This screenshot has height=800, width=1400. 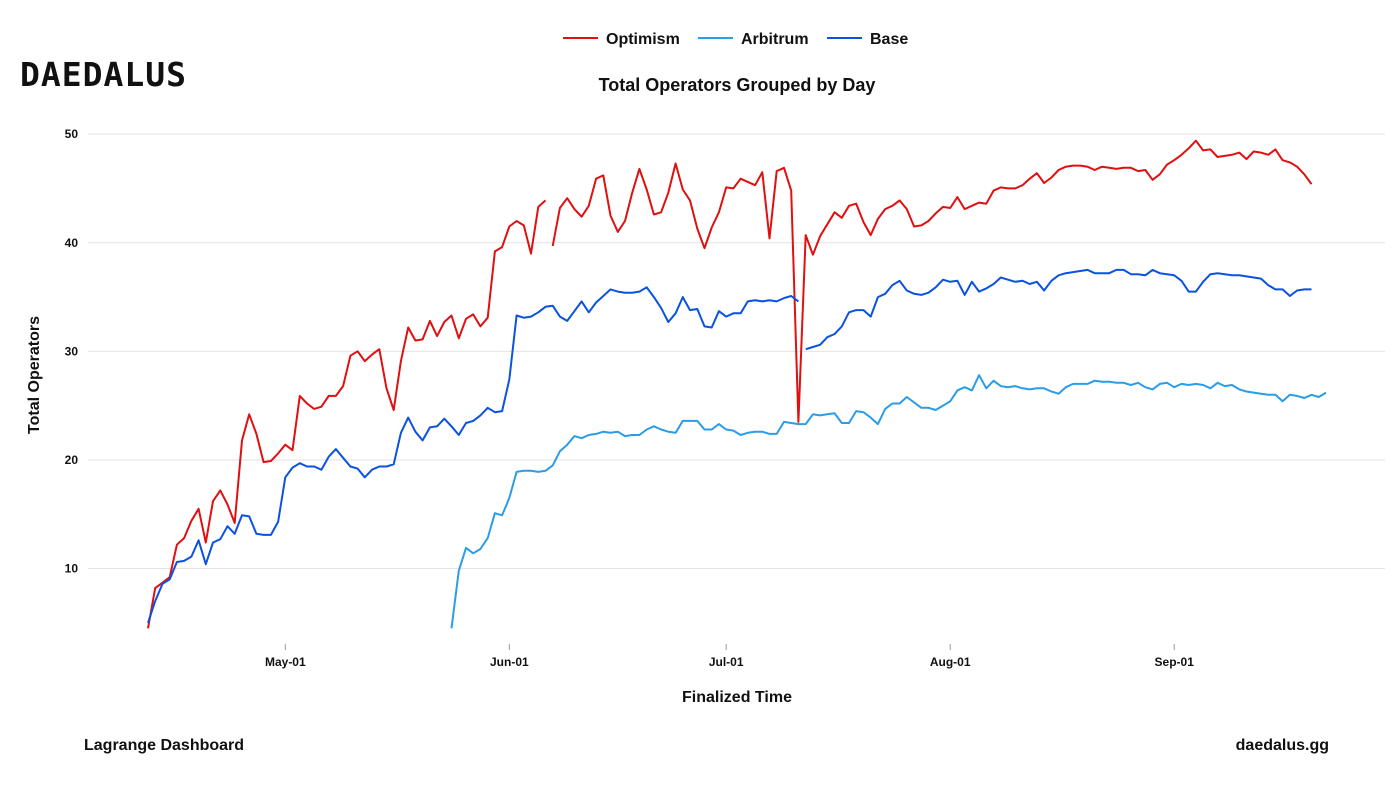 What do you see at coordinates (72, 569) in the screenshot?
I see `y-tick-label: 10` at bounding box center [72, 569].